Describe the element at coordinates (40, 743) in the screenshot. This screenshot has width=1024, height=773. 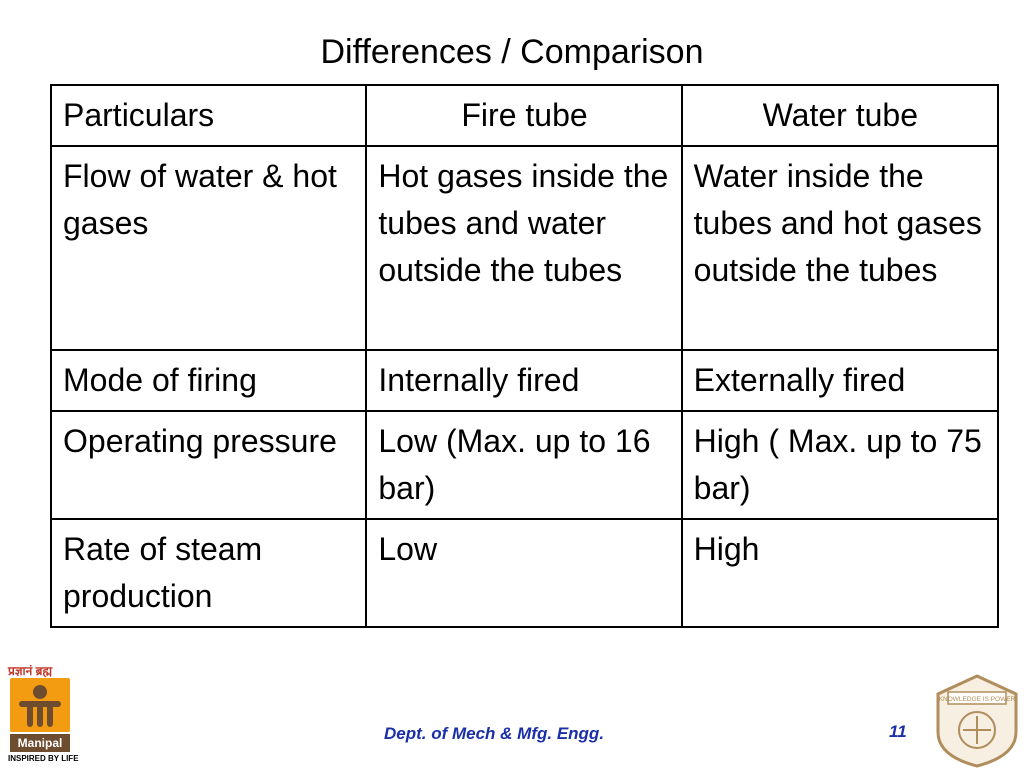
I see `logo-name: Manipal` at that location.